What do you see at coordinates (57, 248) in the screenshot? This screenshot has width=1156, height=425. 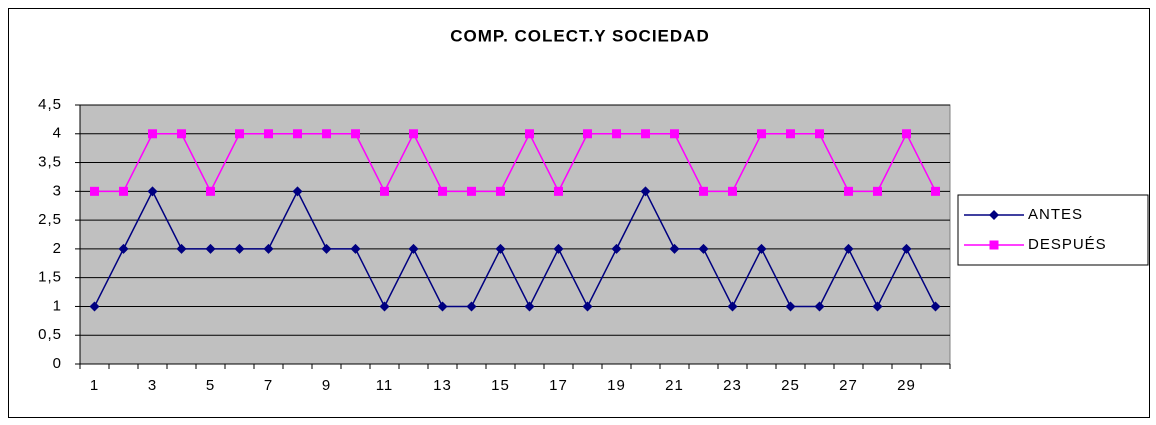 I see `y-tick-label: 2` at bounding box center [57, 248].